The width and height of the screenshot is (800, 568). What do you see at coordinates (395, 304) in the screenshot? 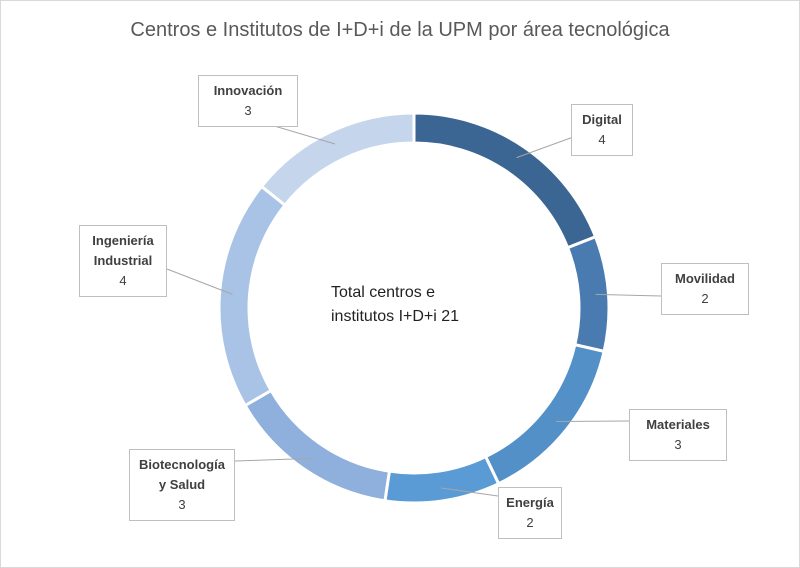
I see `center-text: Total centros e institutos I+D+i 21` at bounding box center [395, 304].